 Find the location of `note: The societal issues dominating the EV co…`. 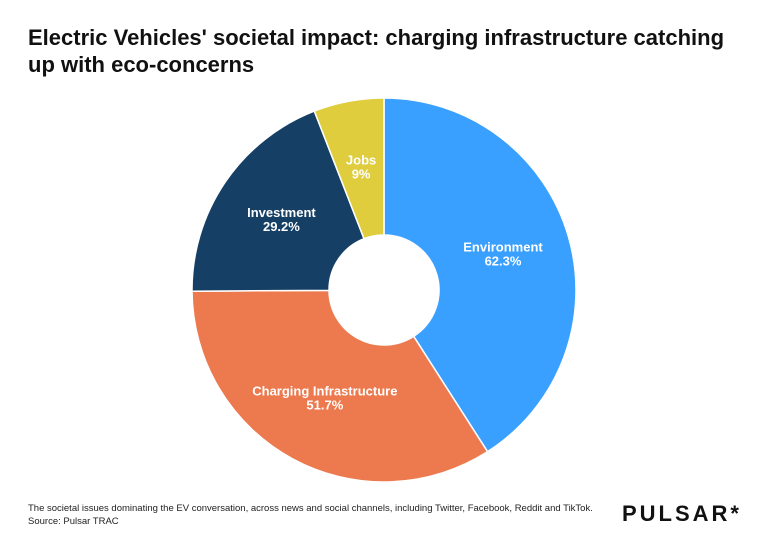

note: The societal issues dominating the EV co… is located at coordinates (310, 508).